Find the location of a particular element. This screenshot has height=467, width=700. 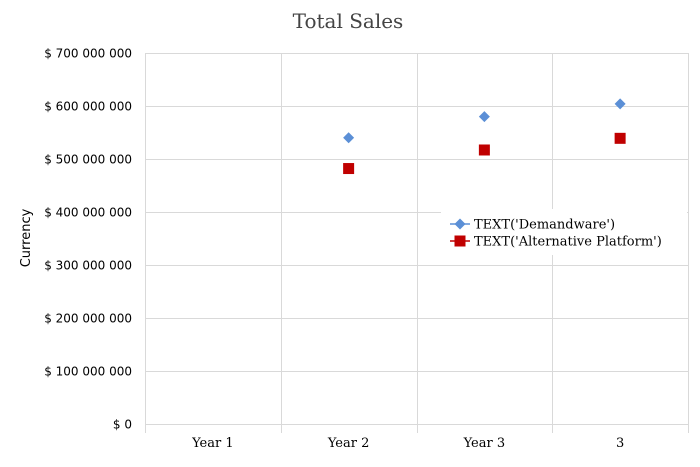

x-tick-label: Year 1 is located at coordinates (212, 443).